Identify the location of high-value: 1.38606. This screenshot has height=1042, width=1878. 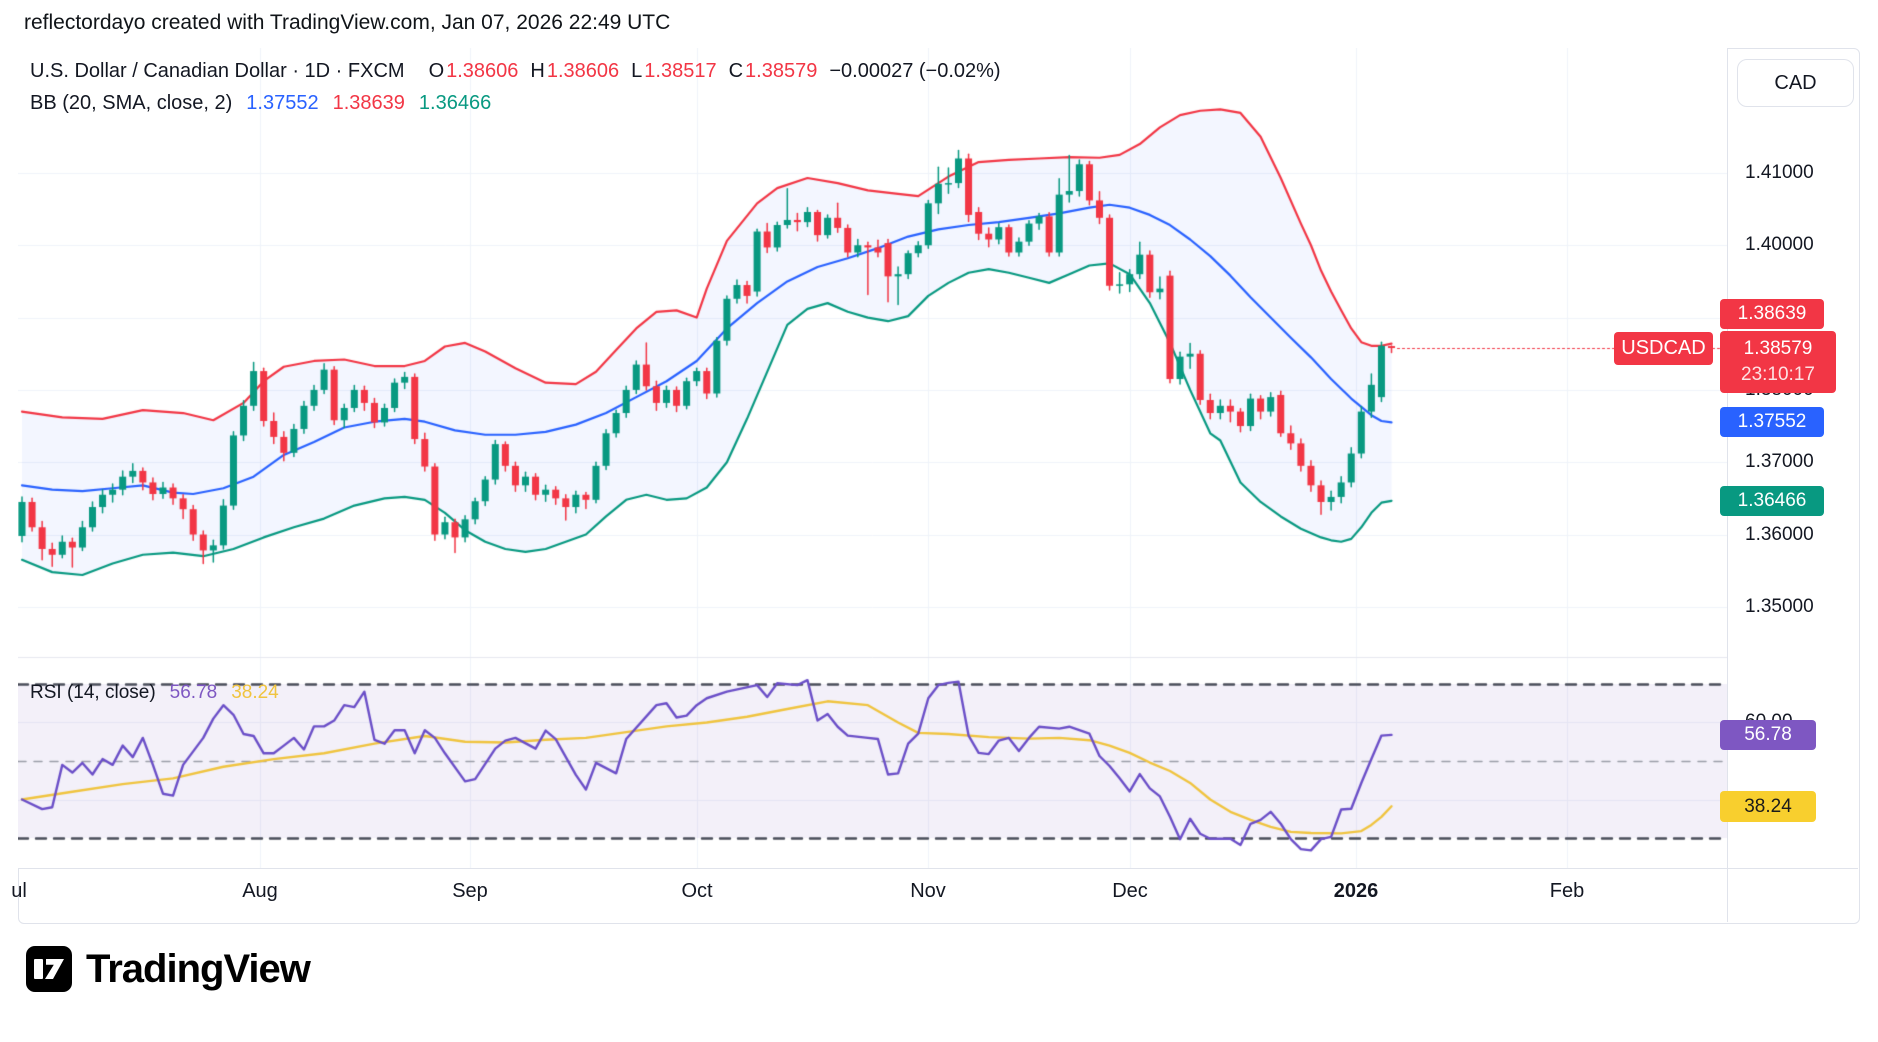
(583, 71).